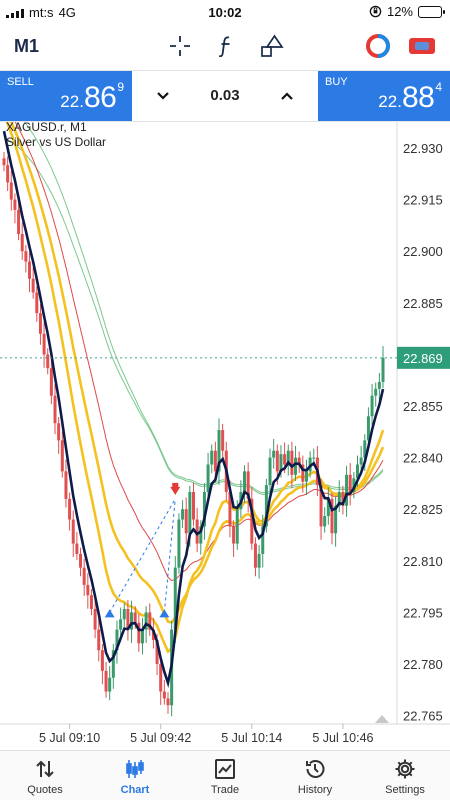 This screenshot has height=800, width=450. What do you see at coordinates (226, 46) in the screenshot?
I see `function-icon` at bounding box center [226, 46].